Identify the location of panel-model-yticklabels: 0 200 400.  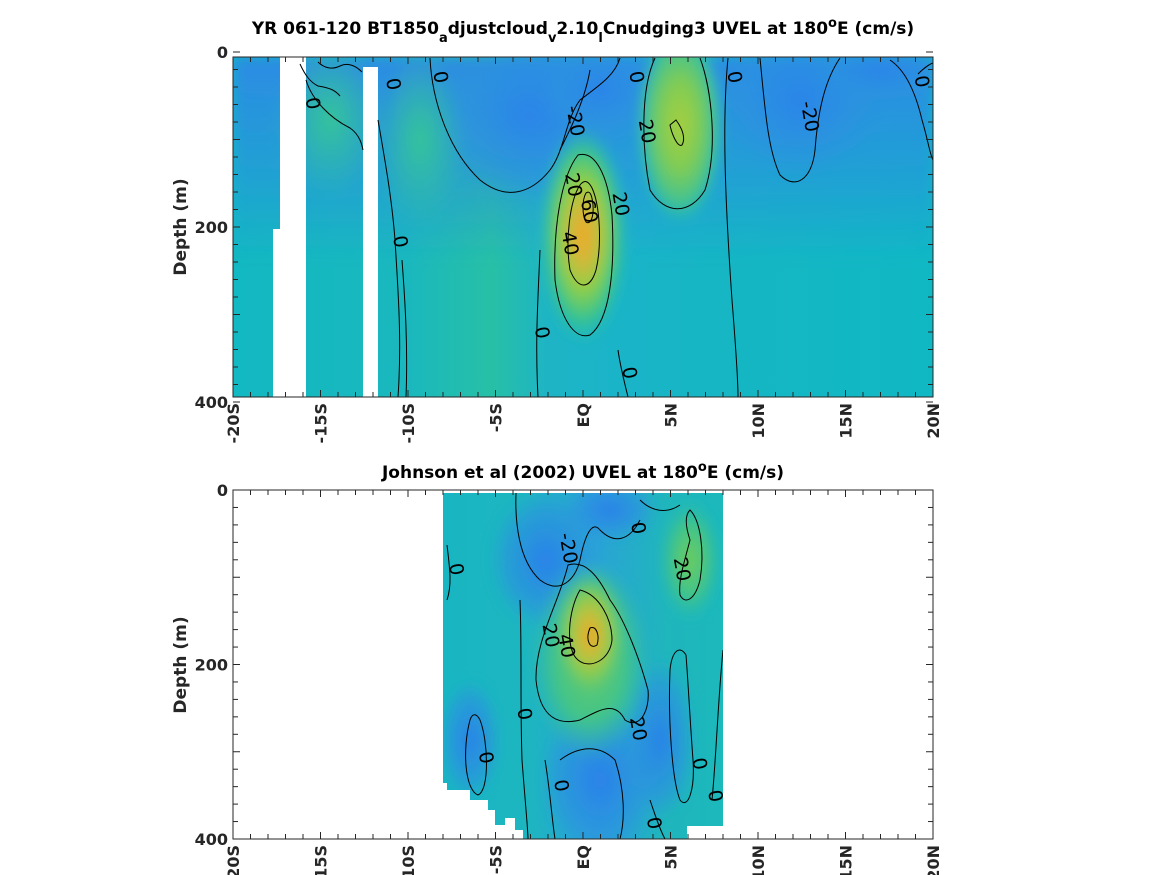
(211, 227).